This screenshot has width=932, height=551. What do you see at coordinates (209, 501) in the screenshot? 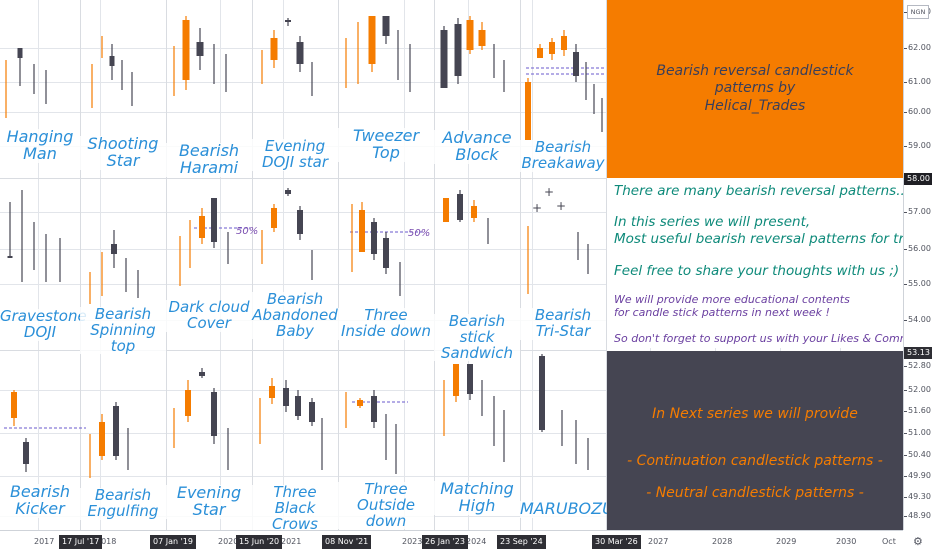
I see `pattern-label: Evening Star` at bounding box center [209, 501].